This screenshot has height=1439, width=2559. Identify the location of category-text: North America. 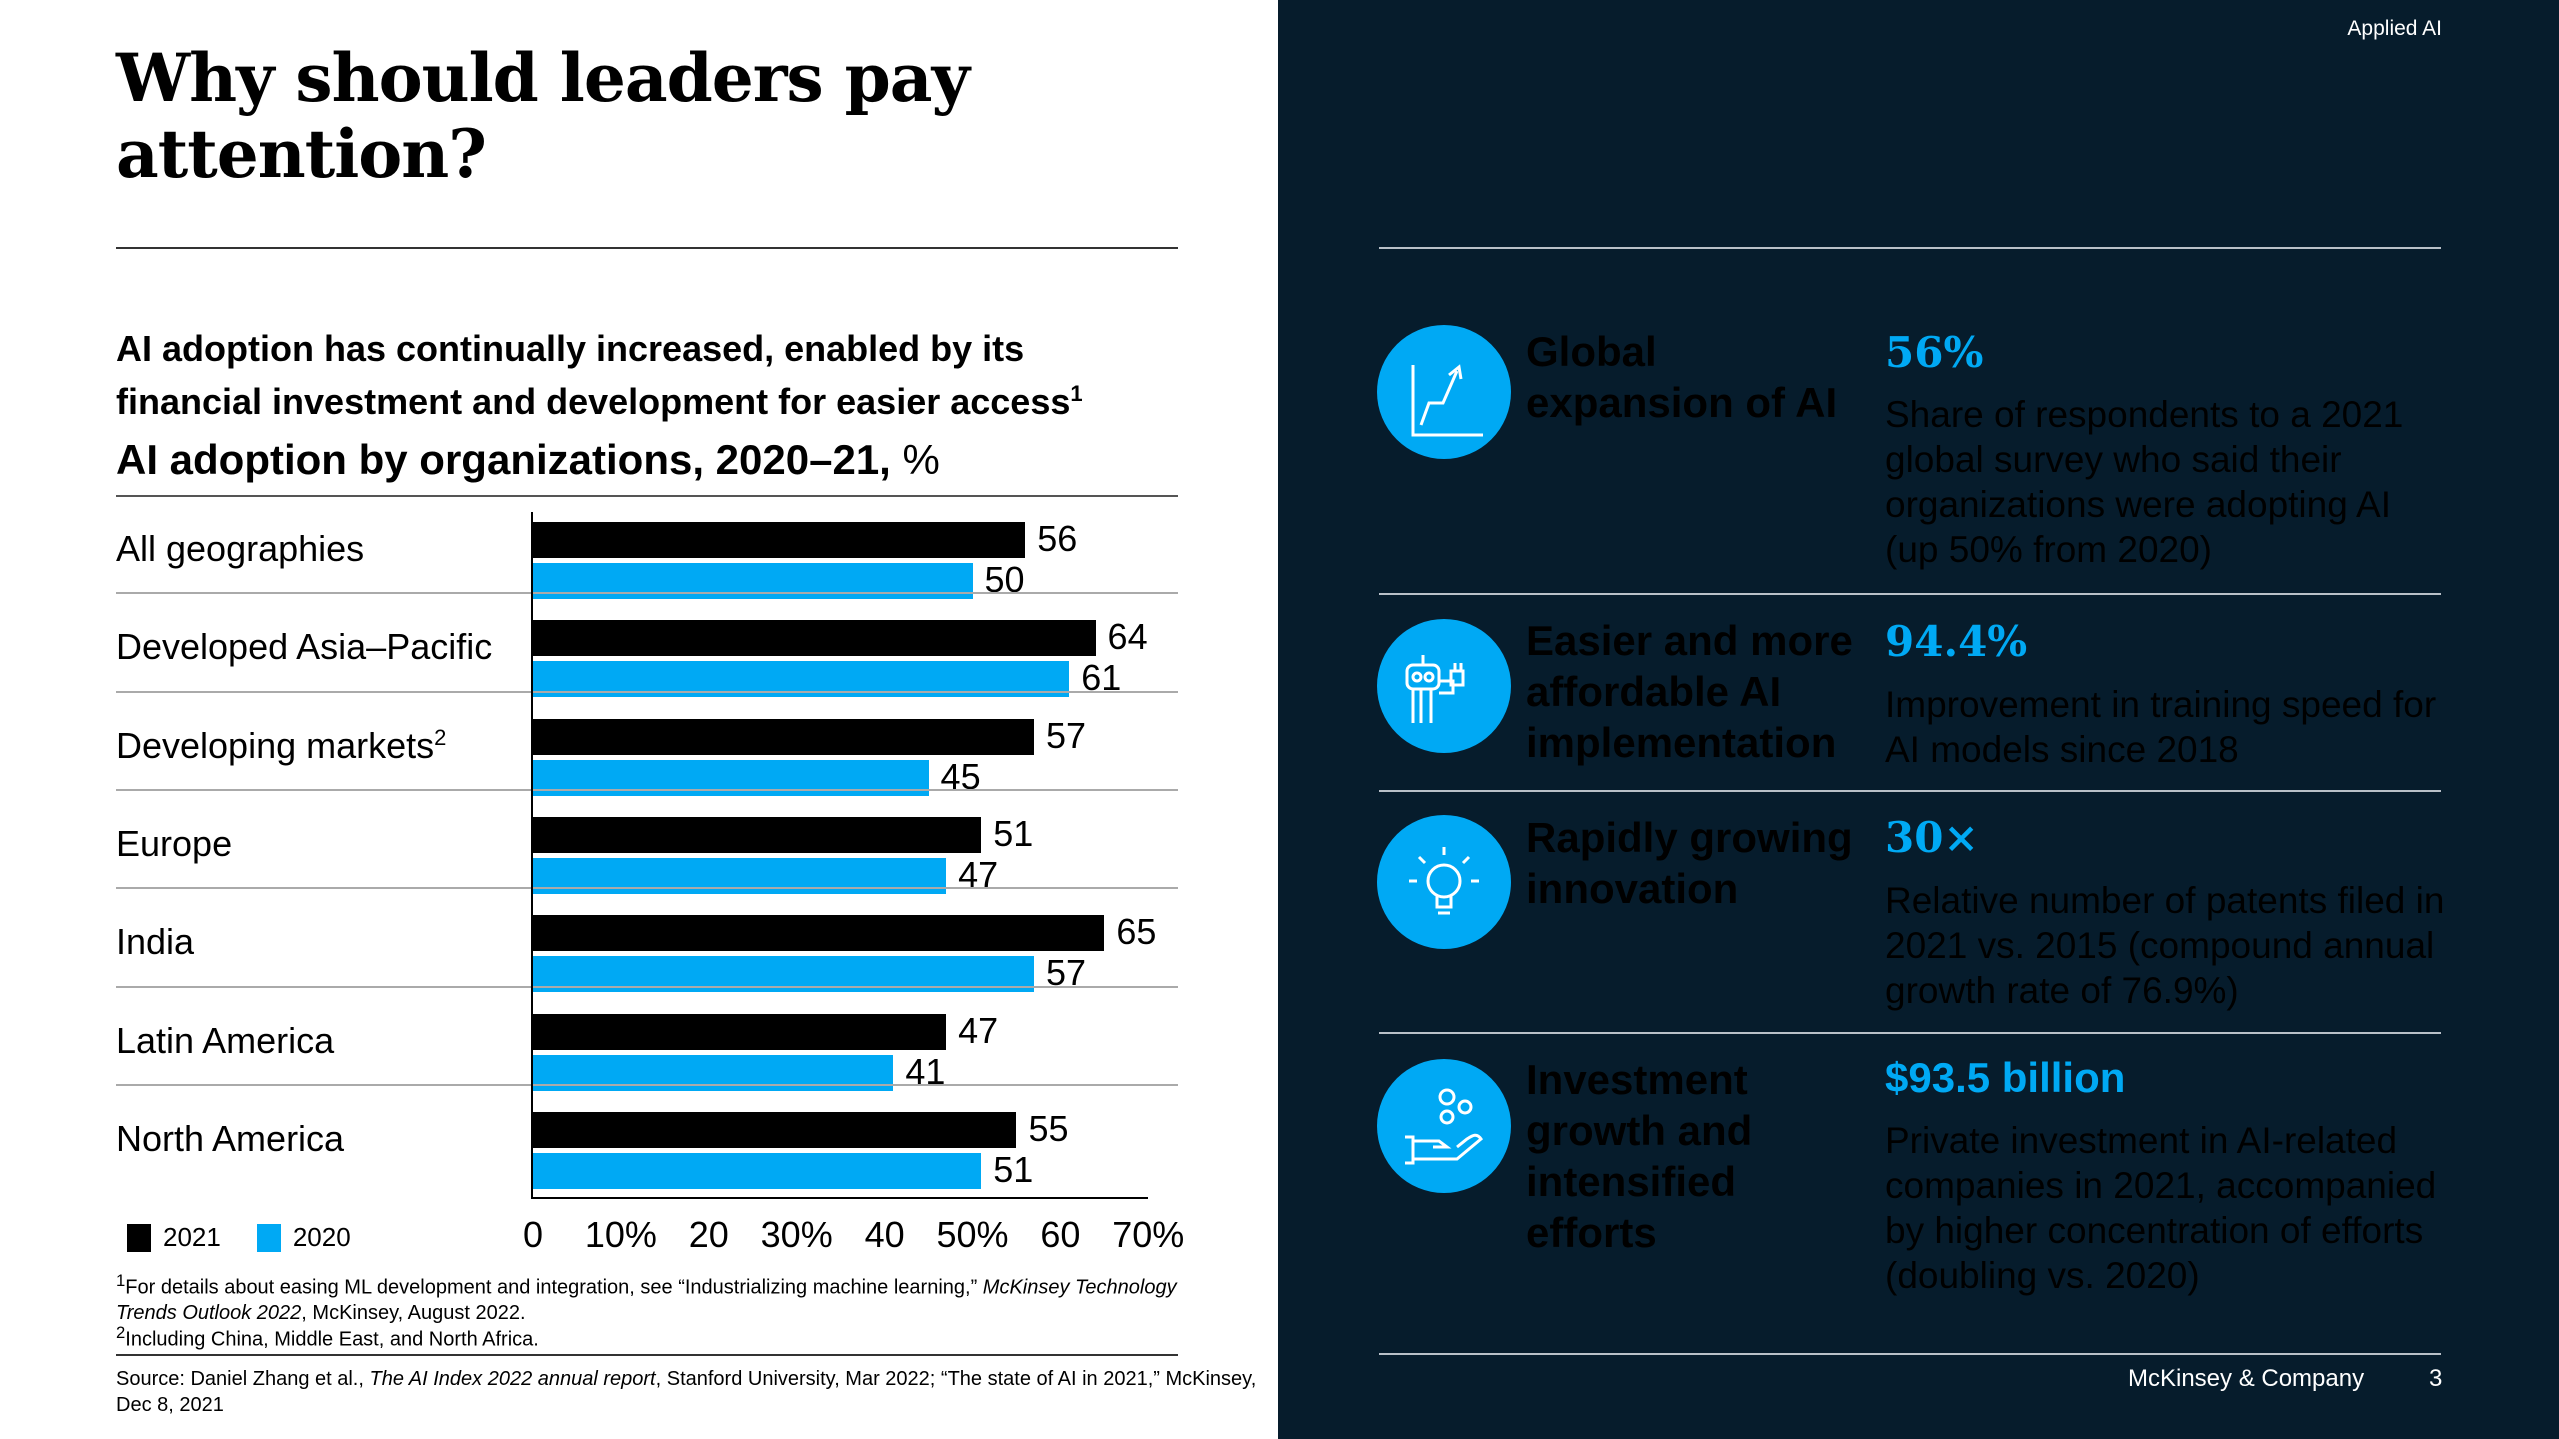
(230, 1138).